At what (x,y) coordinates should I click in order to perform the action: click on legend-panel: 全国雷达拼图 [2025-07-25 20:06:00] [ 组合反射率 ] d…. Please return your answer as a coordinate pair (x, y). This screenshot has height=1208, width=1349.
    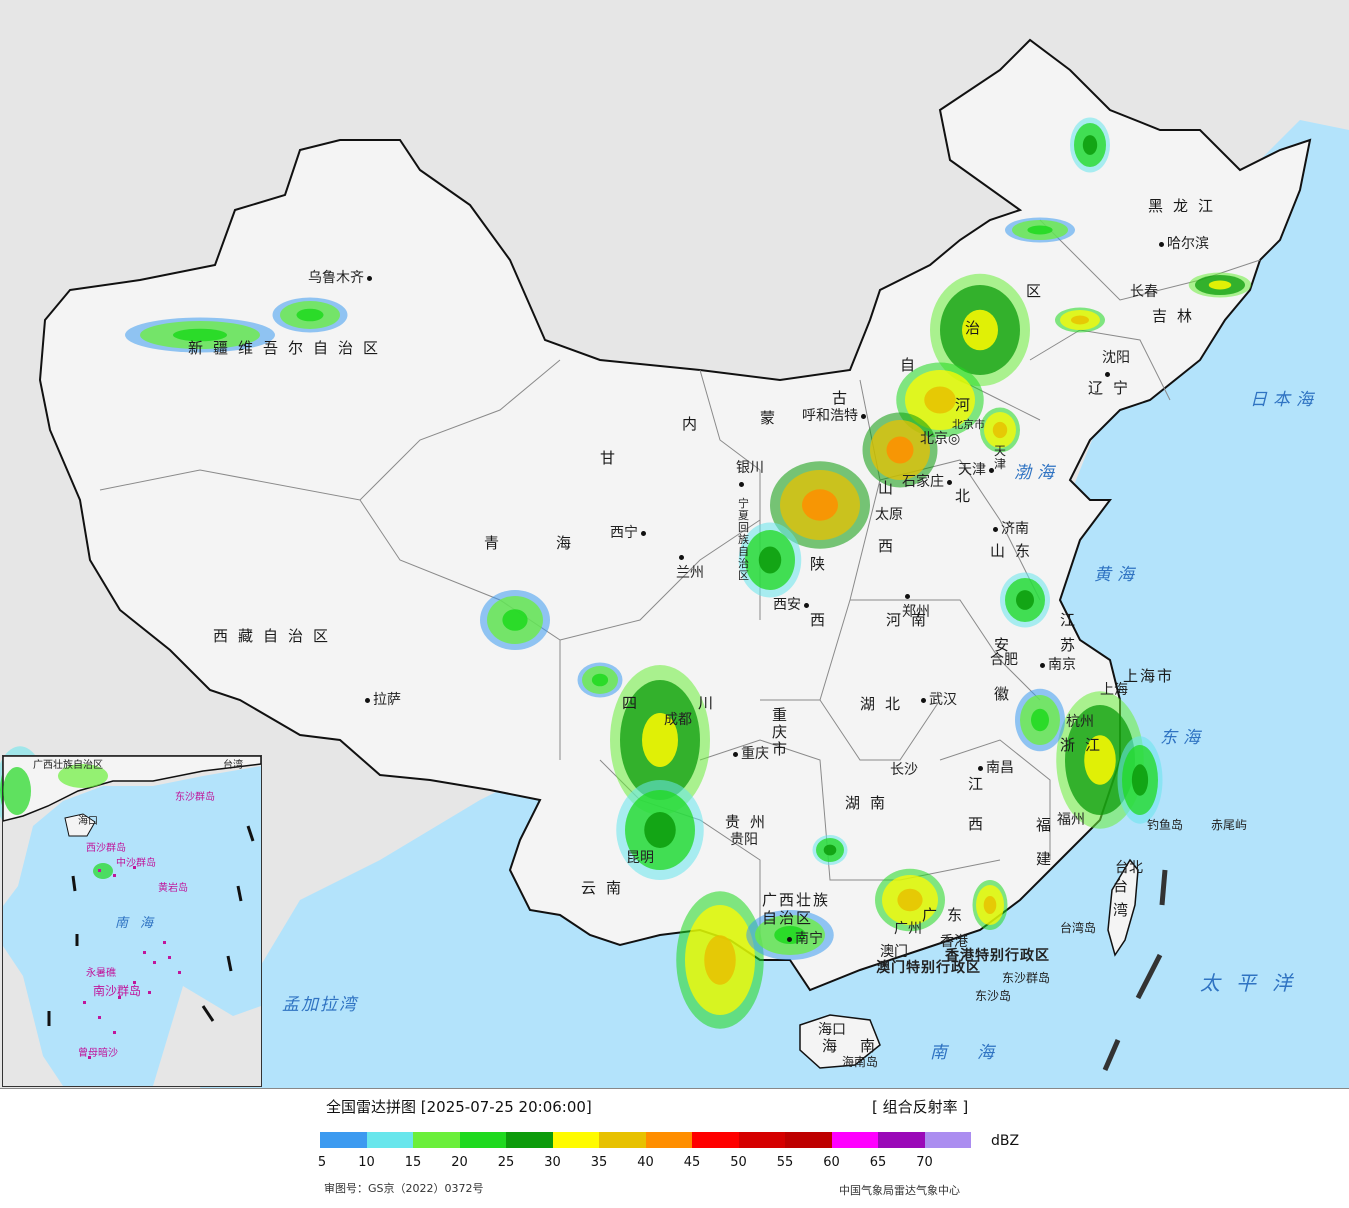
    Looking at the image, I should click on (674, 1148).